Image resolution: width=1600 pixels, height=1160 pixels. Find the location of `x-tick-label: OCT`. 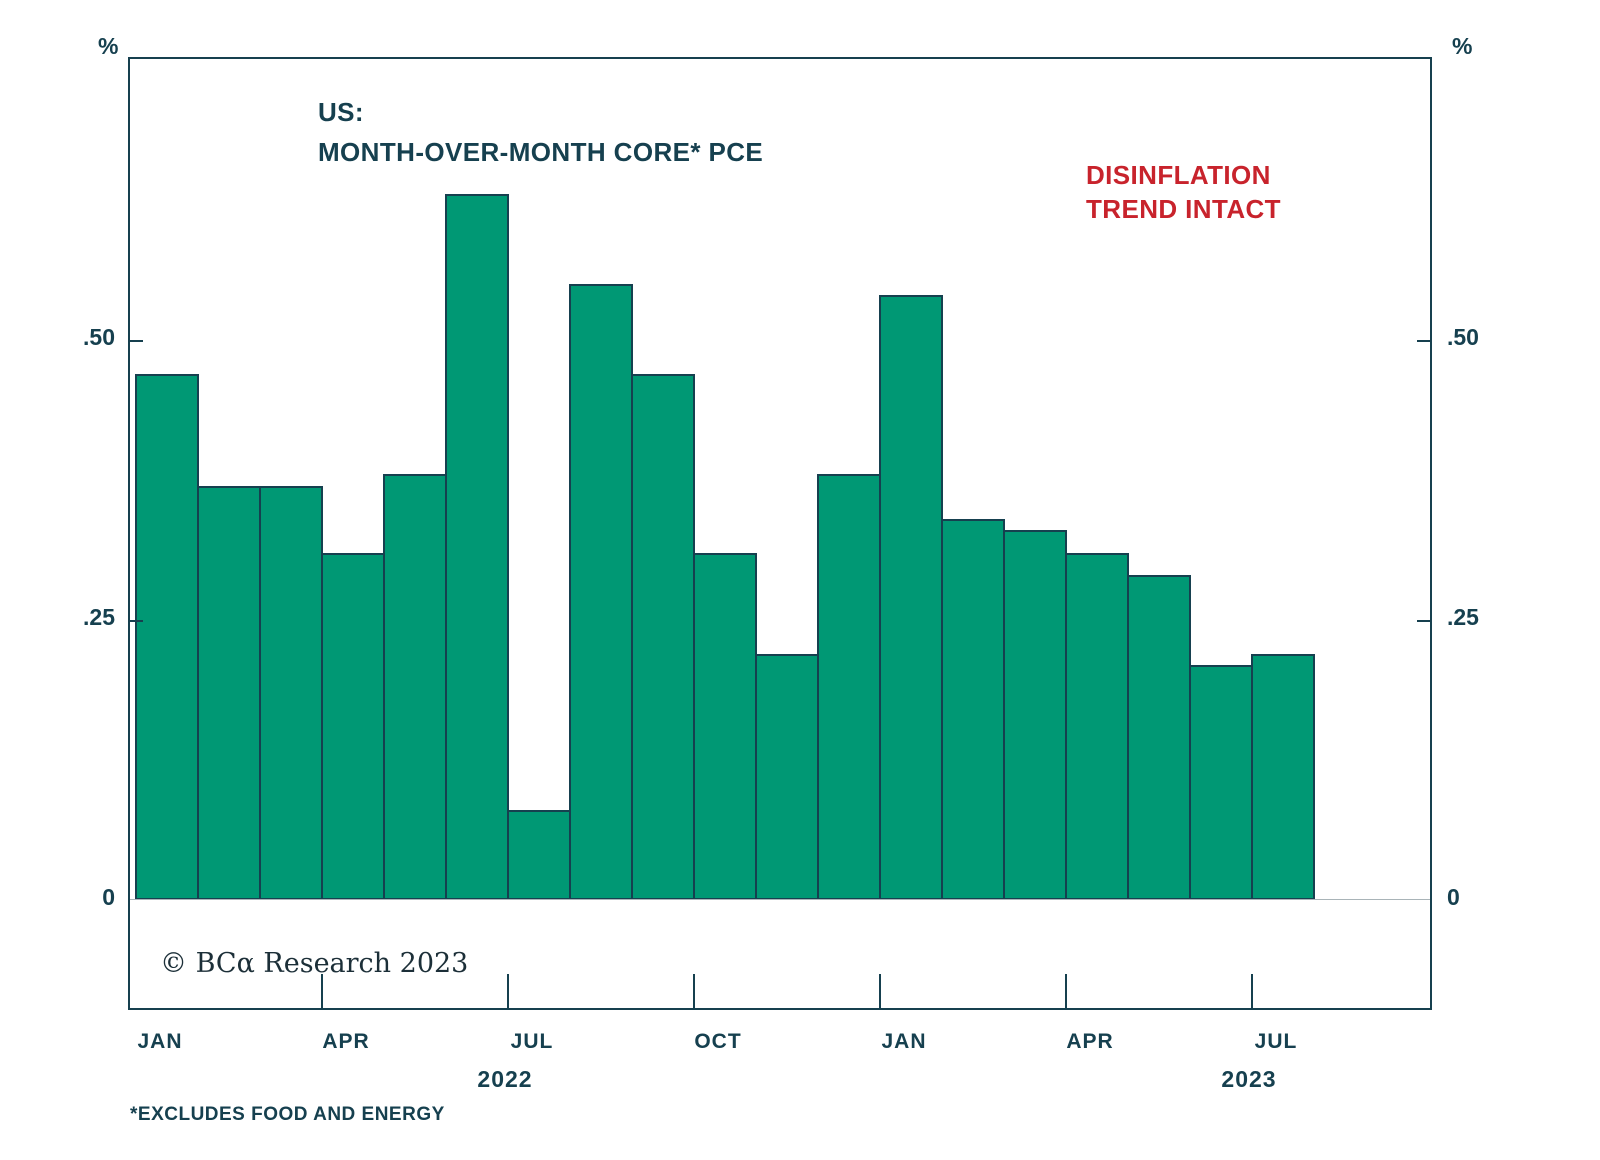

x-tick-label: OCT is located at coordinates (718, 1041).